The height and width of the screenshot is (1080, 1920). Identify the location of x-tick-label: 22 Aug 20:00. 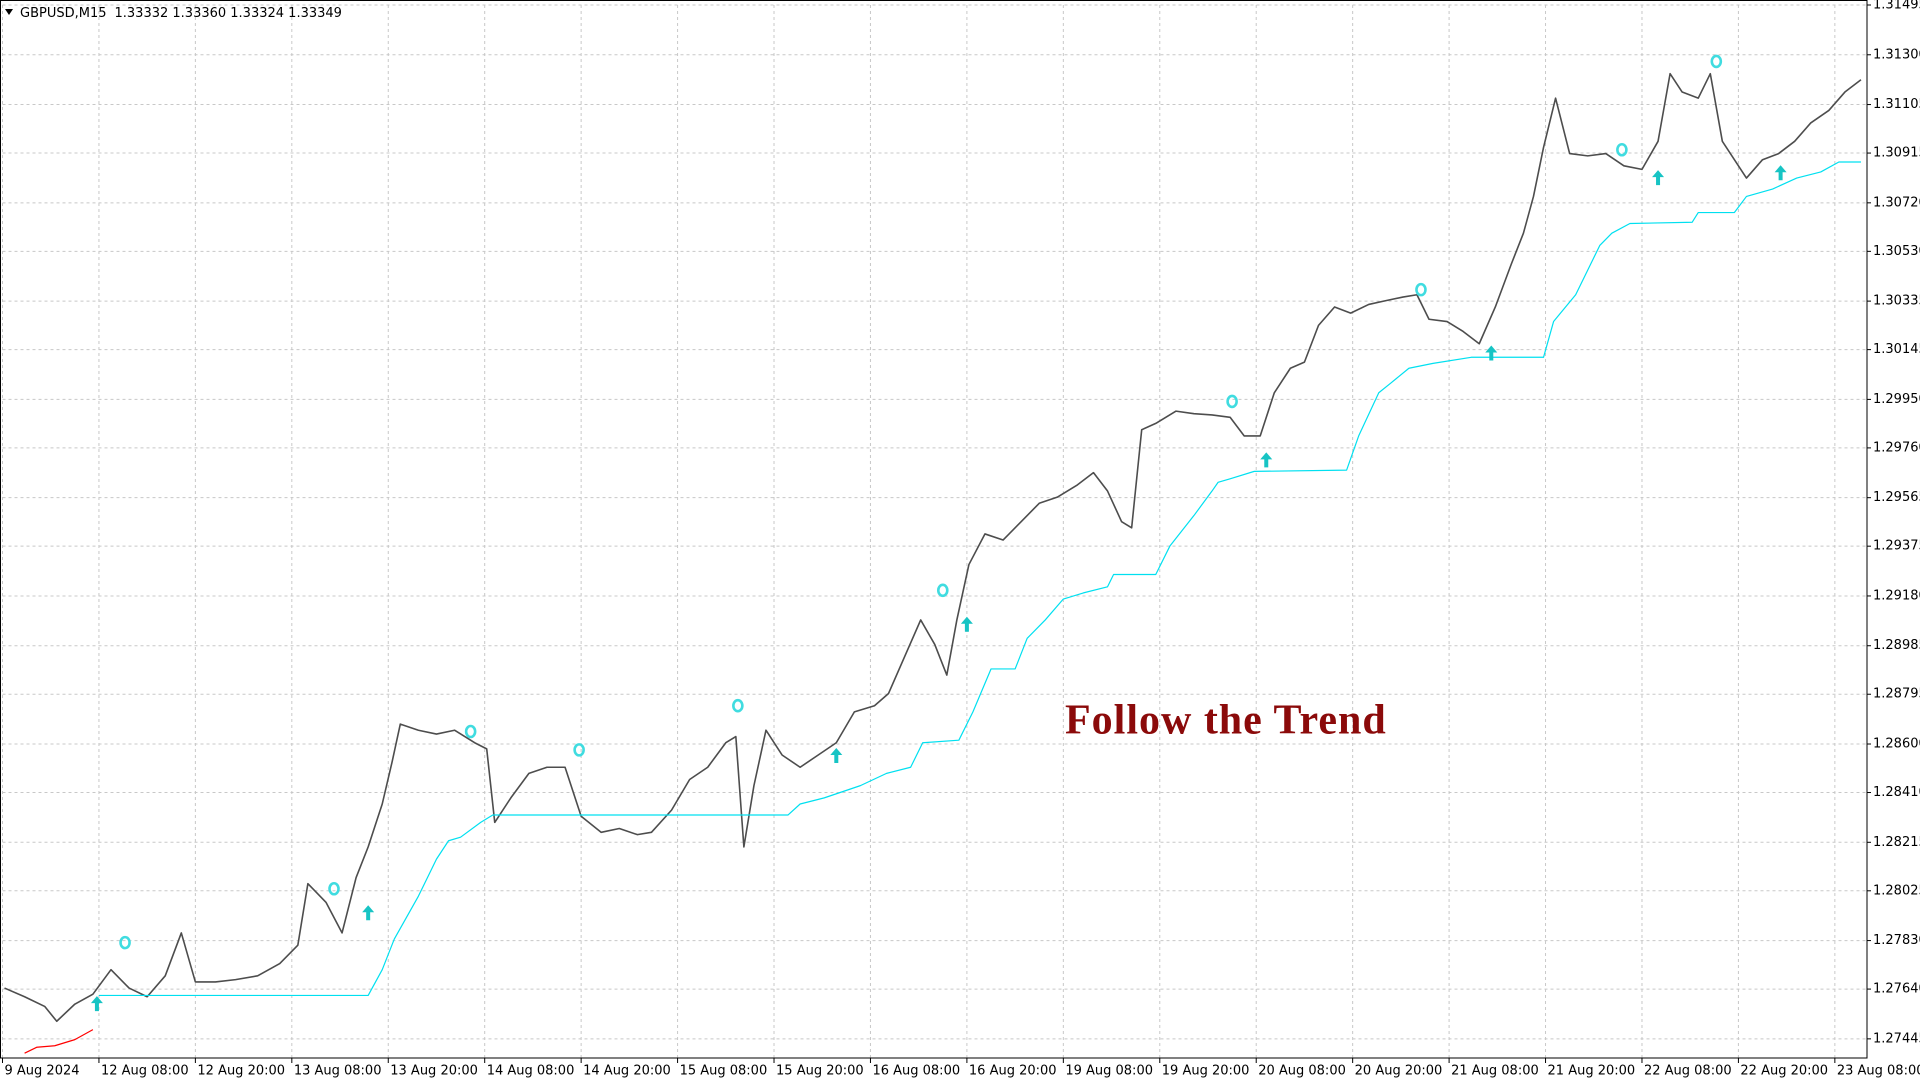
(1784, 1071).